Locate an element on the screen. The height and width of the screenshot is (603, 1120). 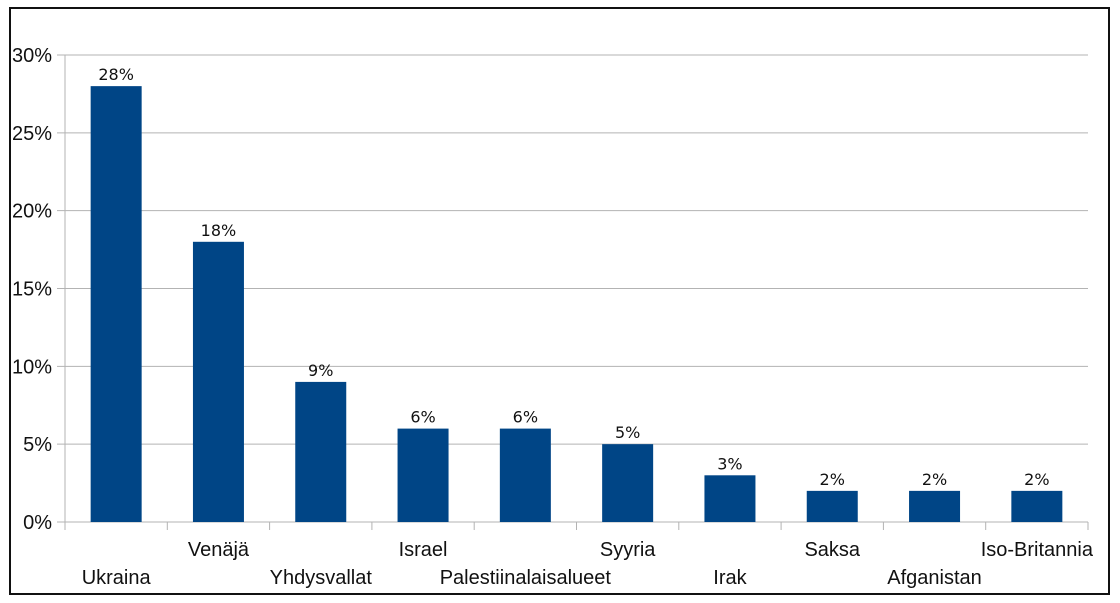
x-tick-label: Saksa is located at coordinates (832, 550).